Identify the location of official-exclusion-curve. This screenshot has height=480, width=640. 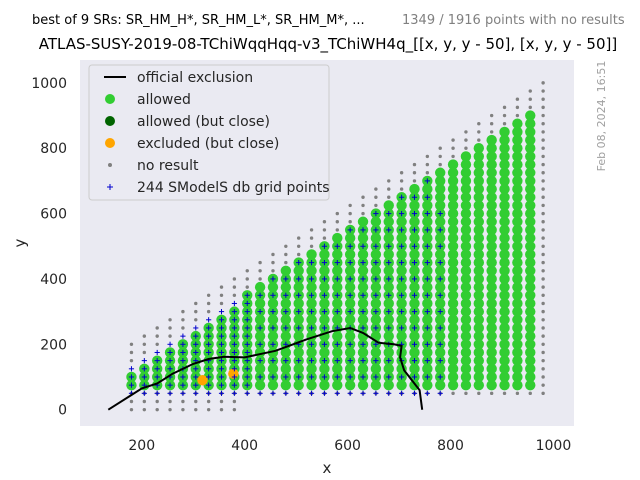
(265, 368).